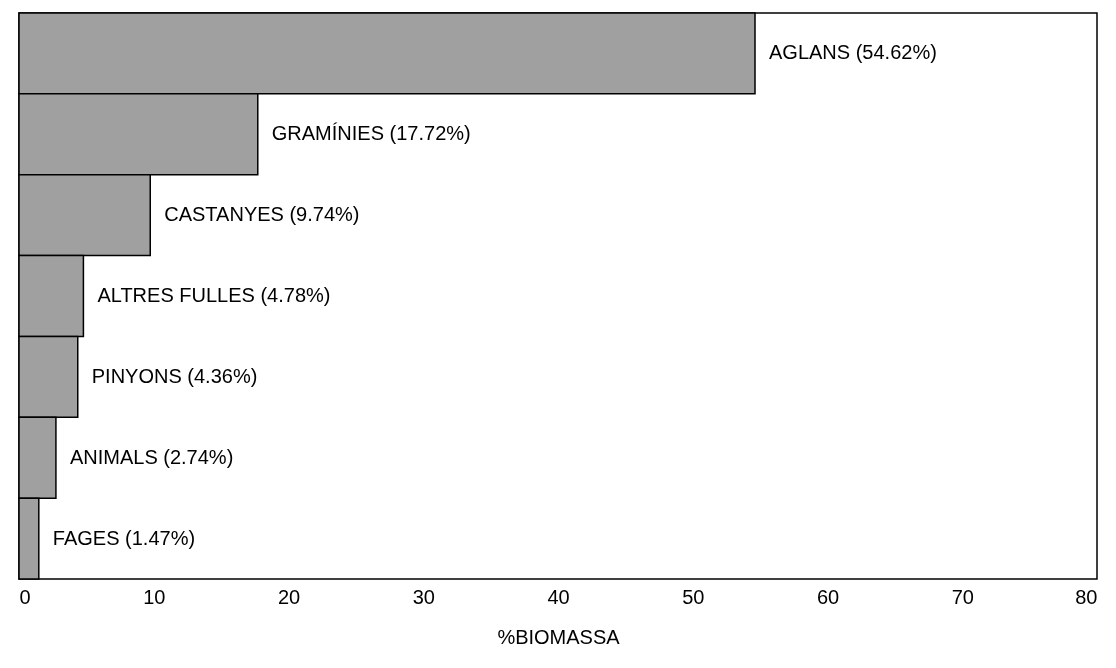 This screenshot has height=668, width=1116. I want to click on x-tick-label: 40, so click(558, 596).